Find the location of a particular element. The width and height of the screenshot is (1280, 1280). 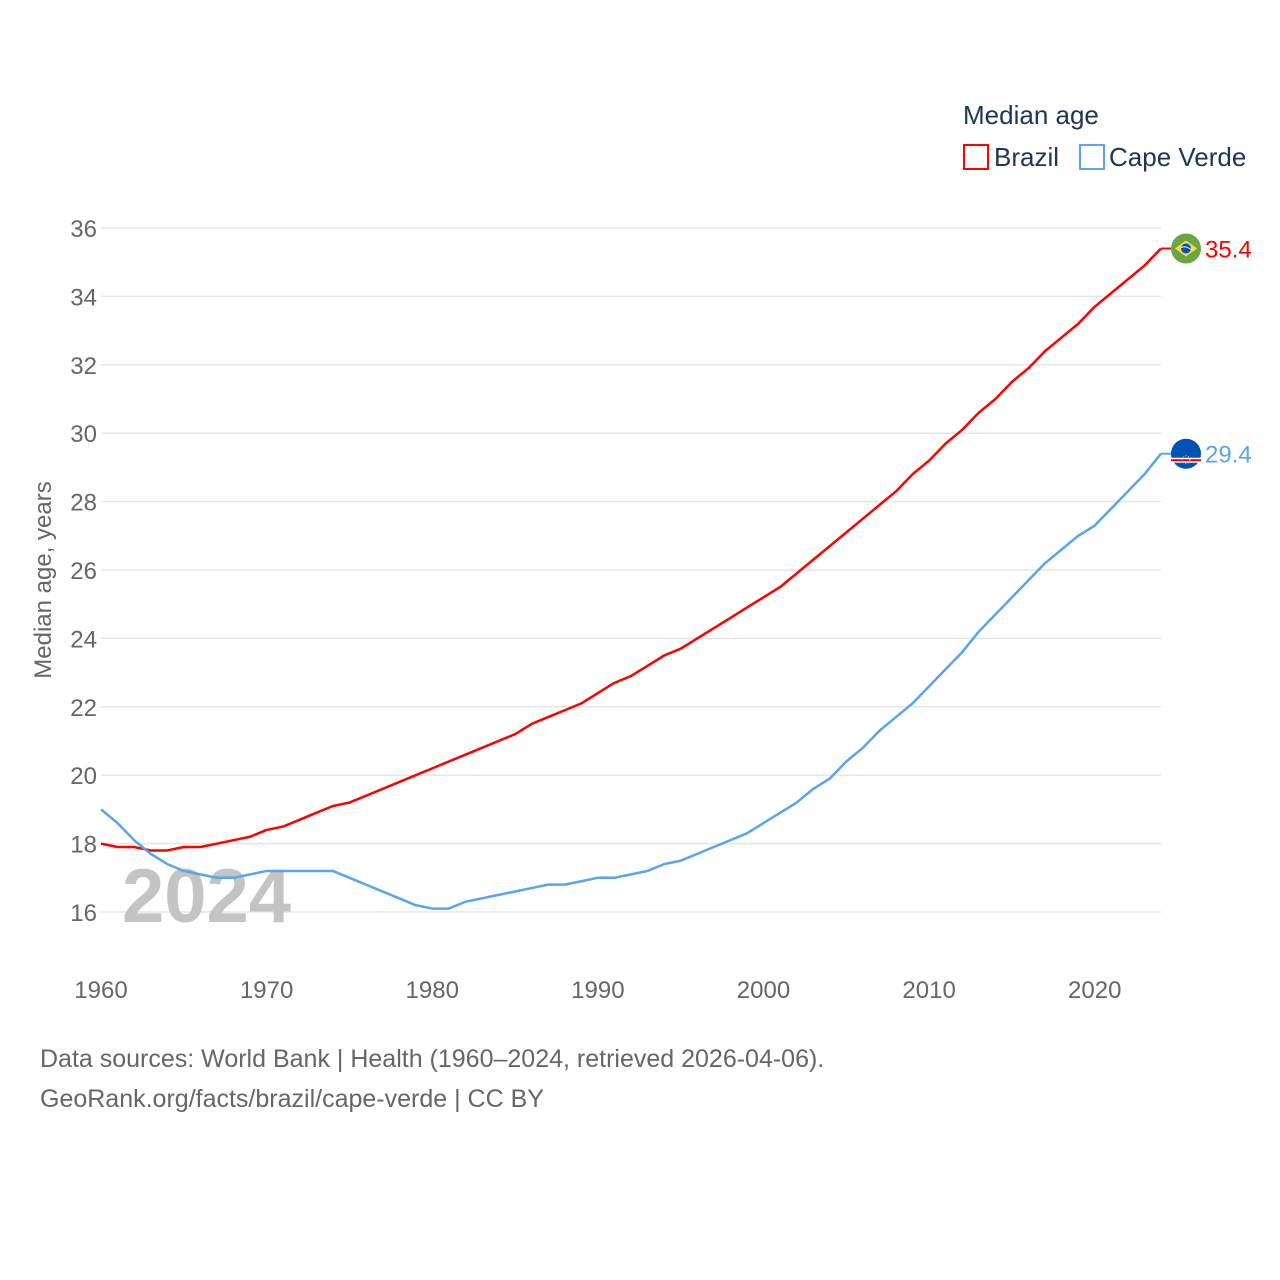

end-value-label: 35.4 is located at coordinates (1228, 250).